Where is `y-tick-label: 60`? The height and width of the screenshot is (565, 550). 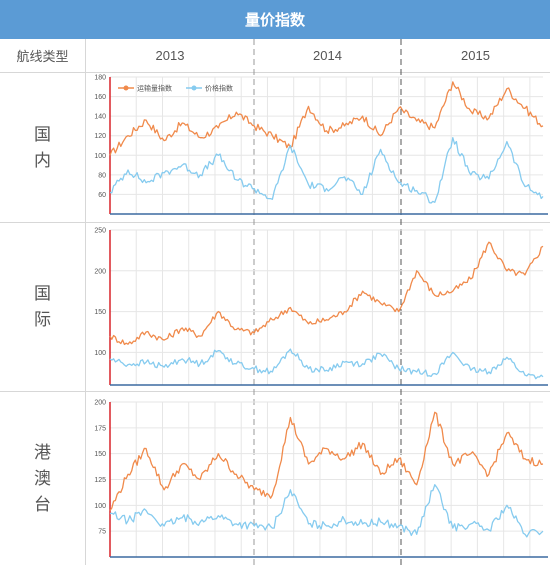 y-tick-label: 60 is located at coordinates (102, 195).